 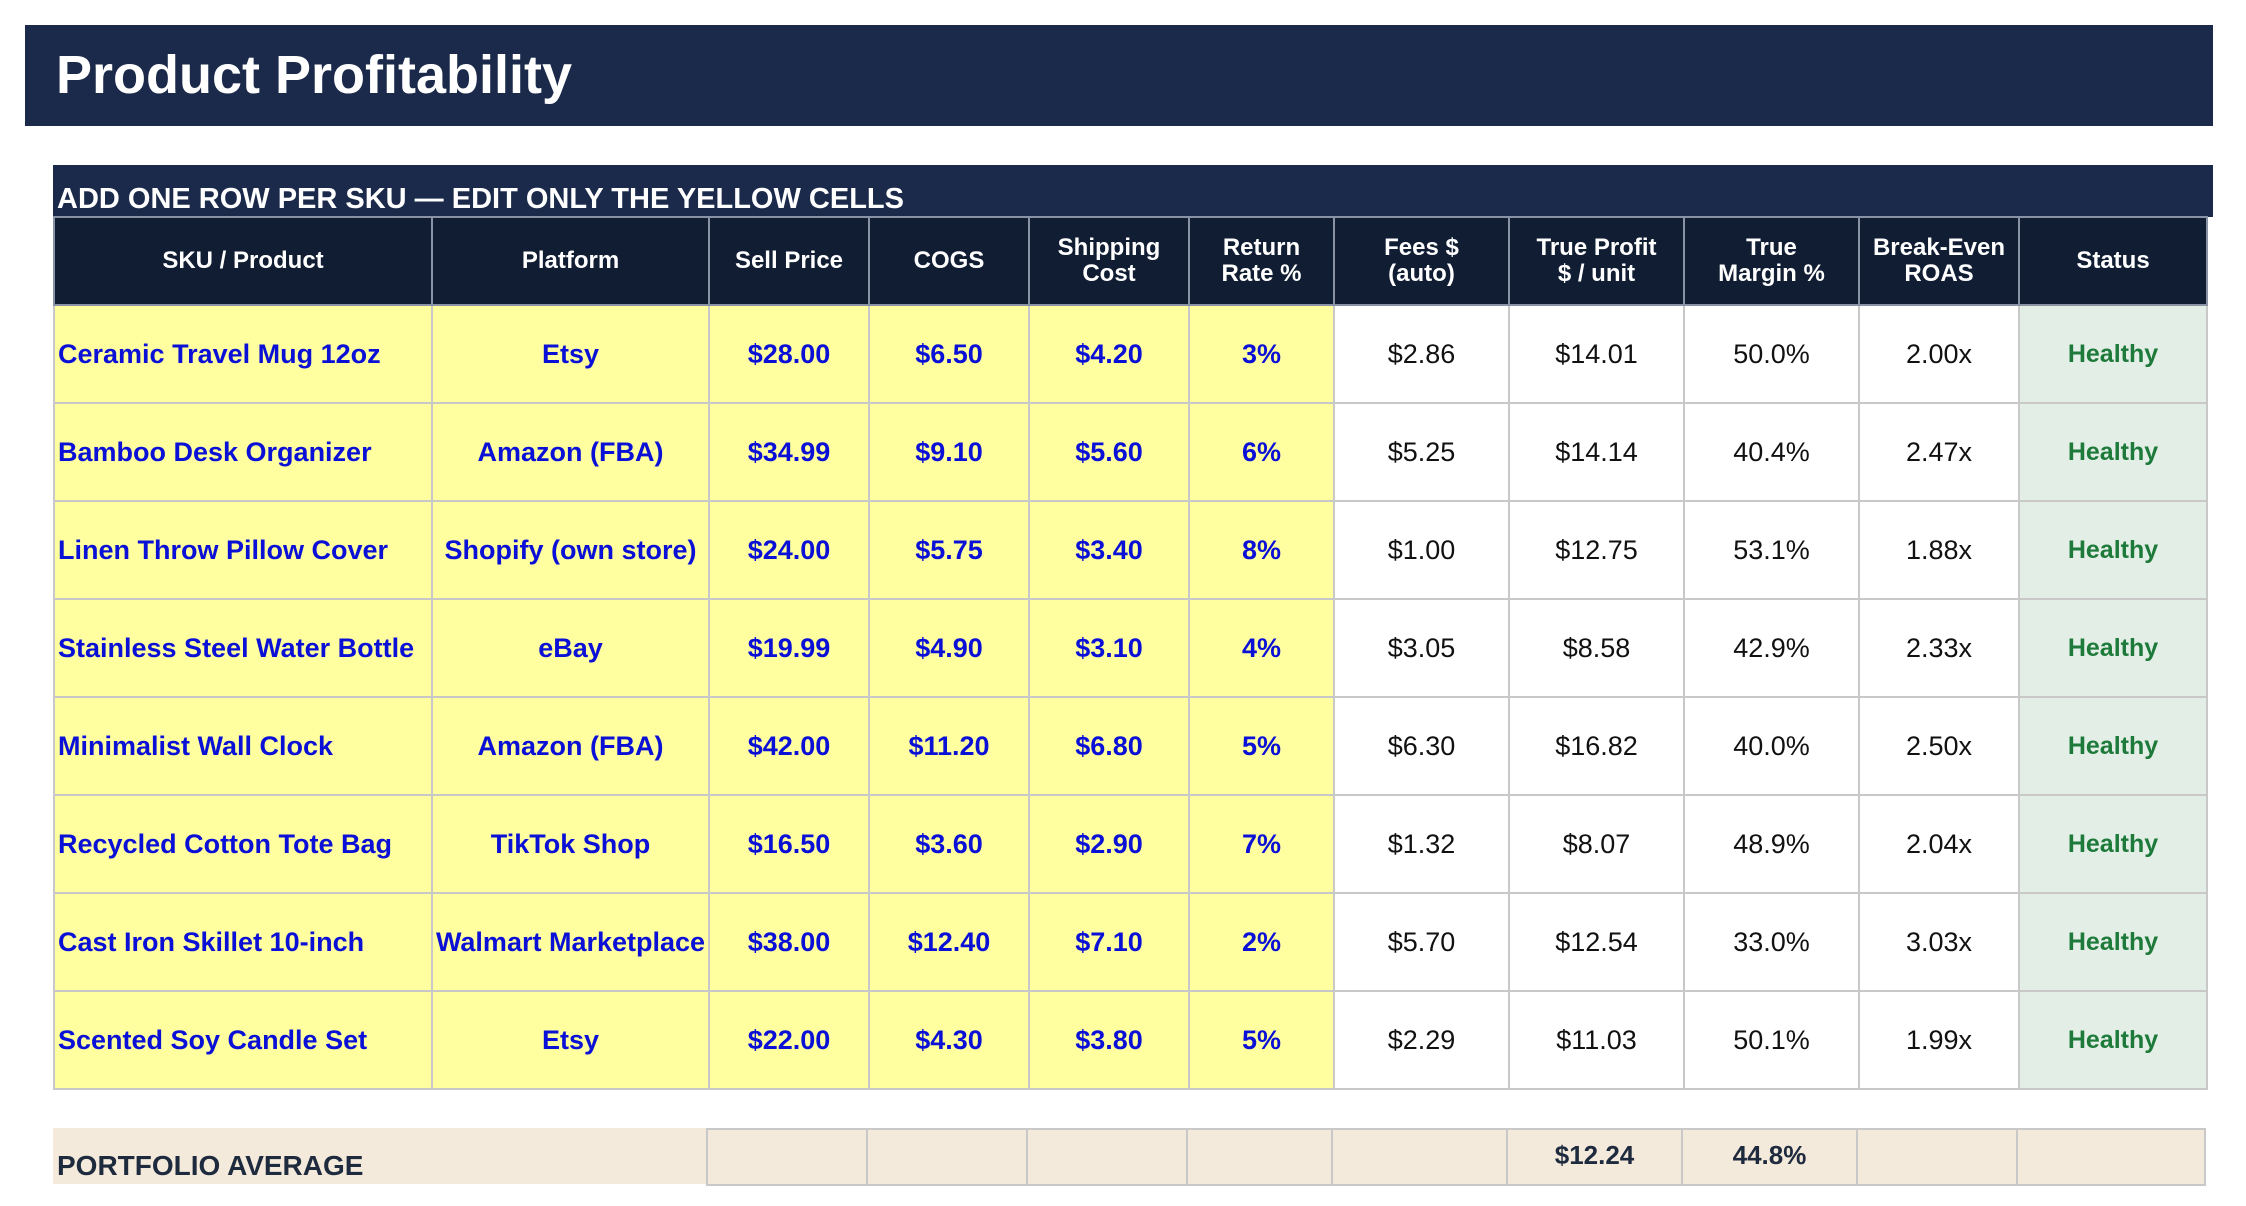 What do you see at coordinates (1109, 648) in the screenshot?
I see `shipping-cost-cell: $3.10` at bounding box center [1109, 648].